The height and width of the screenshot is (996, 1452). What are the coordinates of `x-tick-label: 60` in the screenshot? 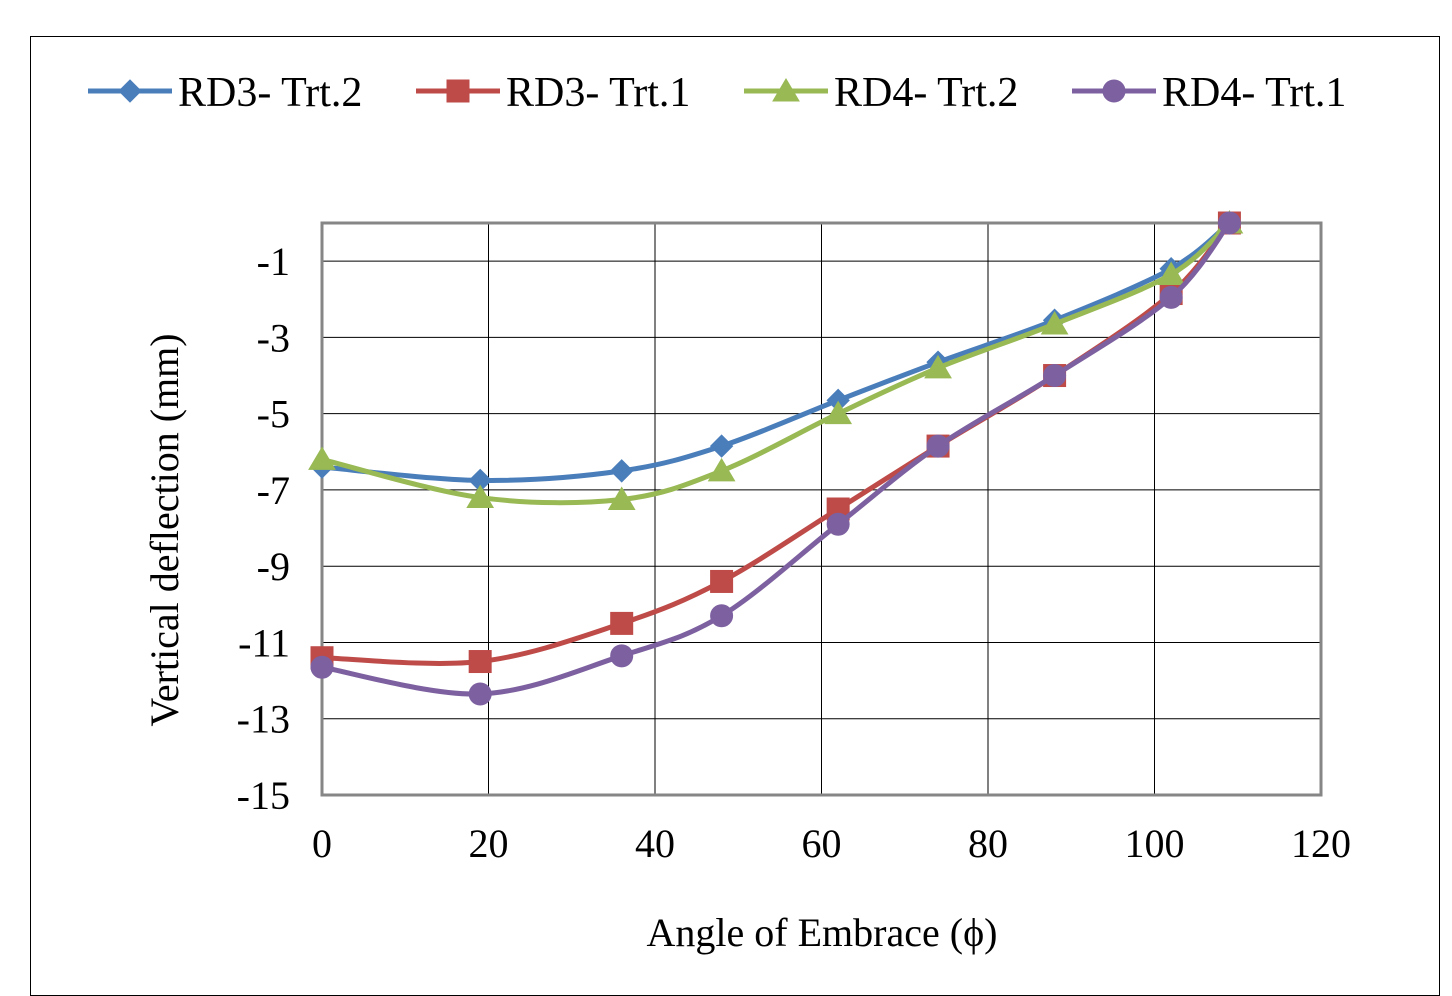 It's located at (822, 843).